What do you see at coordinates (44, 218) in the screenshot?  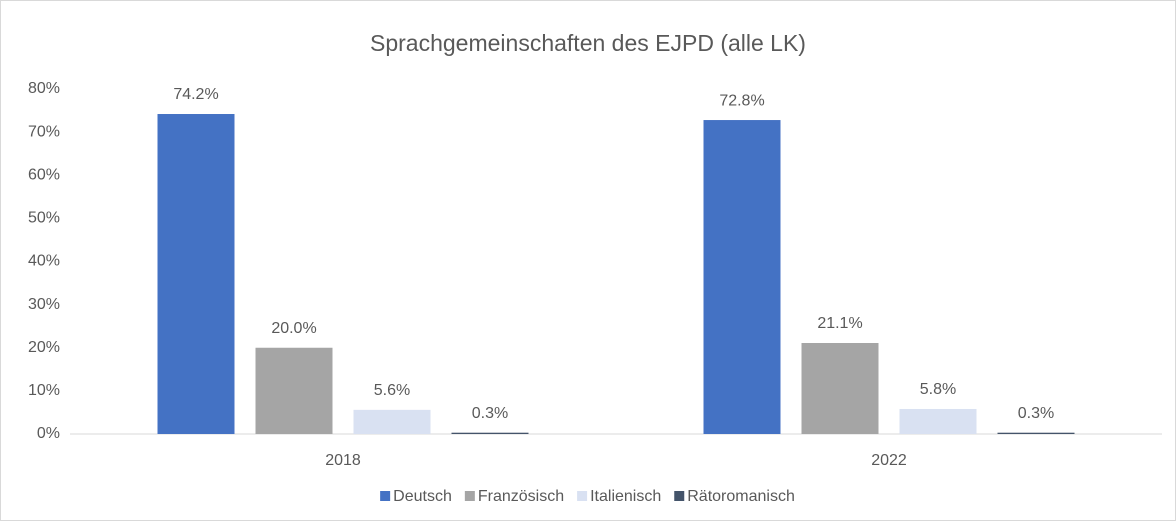 I see `y-tick-label: 50%` at bounding box center [44, 218].